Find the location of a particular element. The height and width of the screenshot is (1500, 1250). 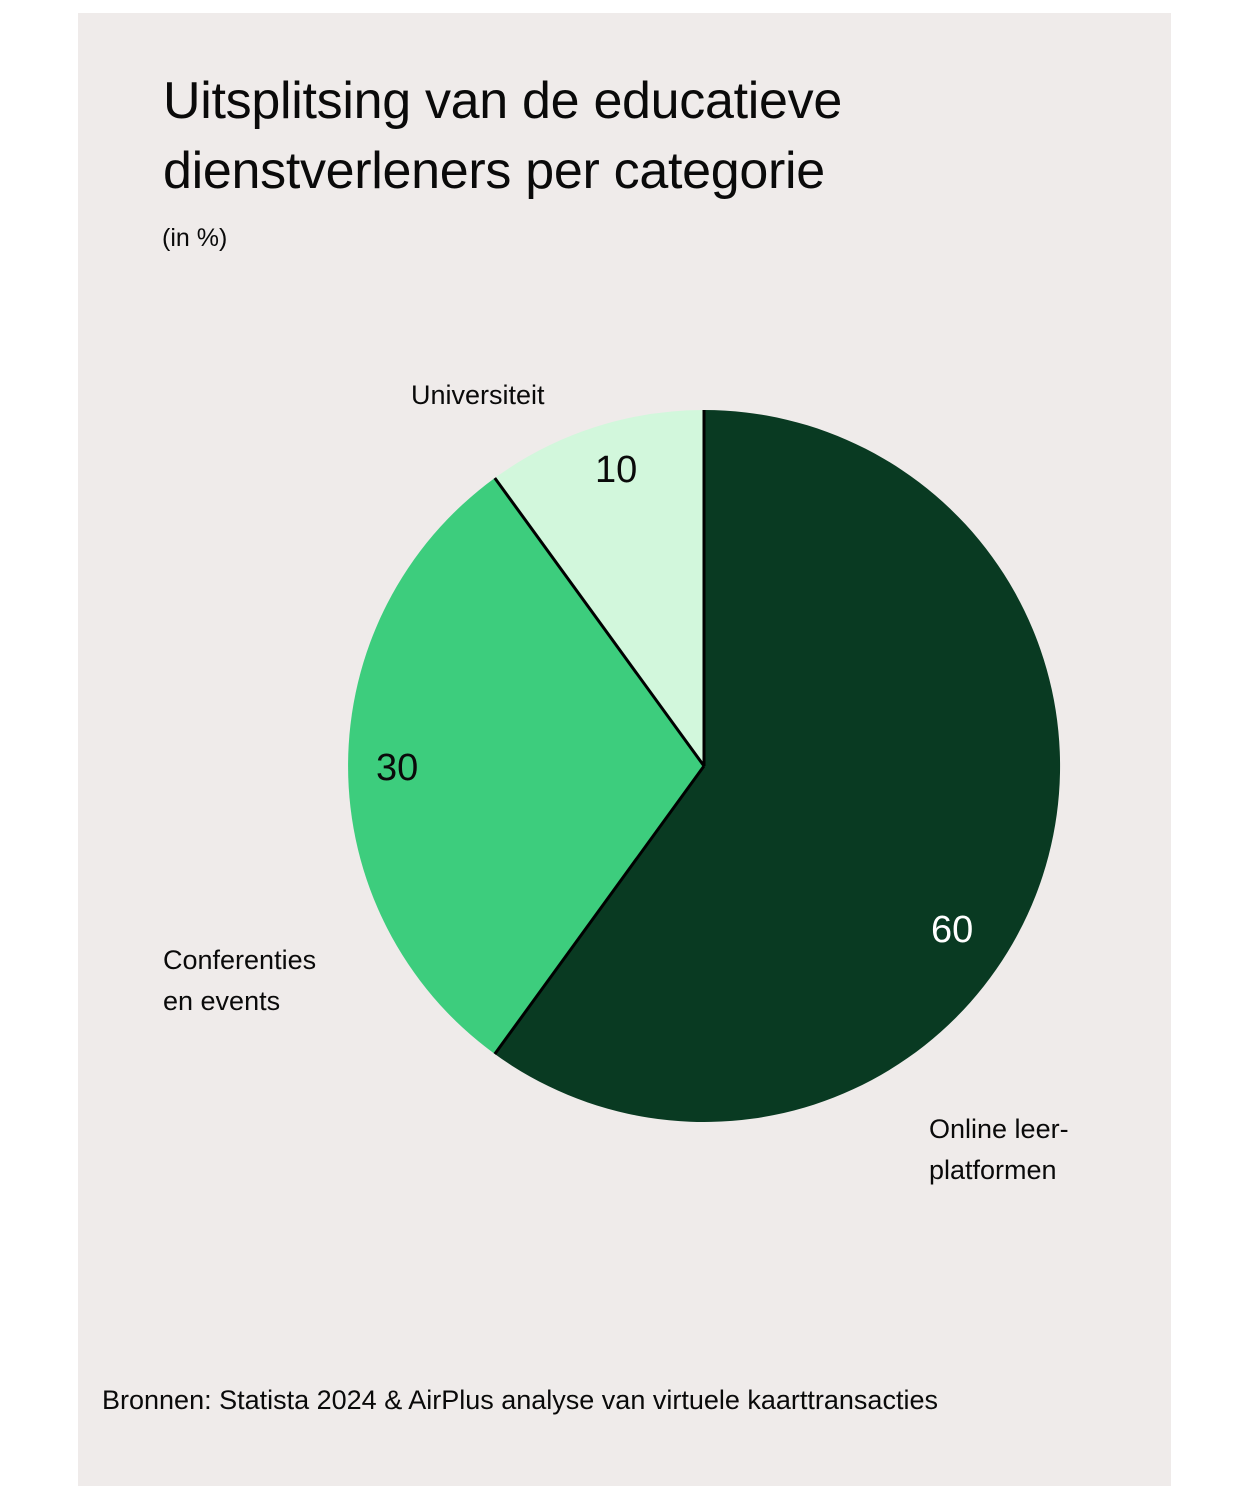

category-label-conferenties-line1: Conferenties is located at coordinates (240, 960).